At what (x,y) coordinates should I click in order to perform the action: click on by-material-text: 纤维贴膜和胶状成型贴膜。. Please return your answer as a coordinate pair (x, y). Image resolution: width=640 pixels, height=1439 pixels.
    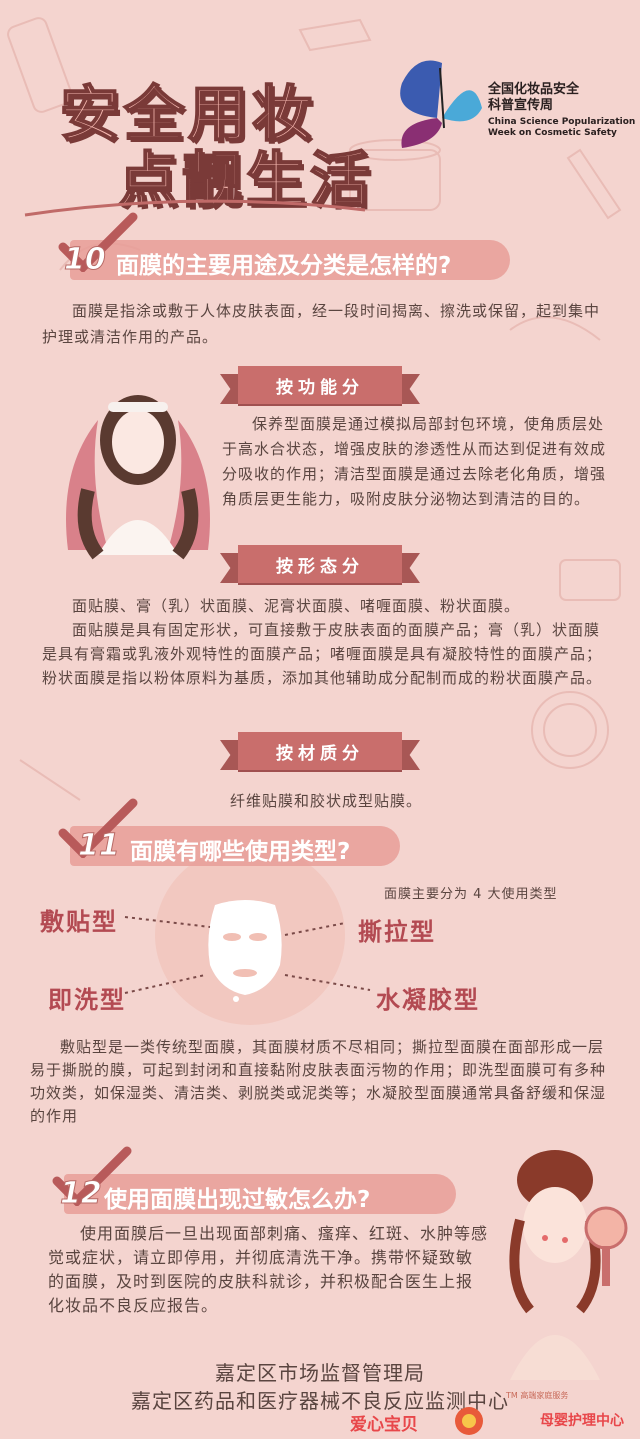
    Looking at the image, I should click on (326, 801).